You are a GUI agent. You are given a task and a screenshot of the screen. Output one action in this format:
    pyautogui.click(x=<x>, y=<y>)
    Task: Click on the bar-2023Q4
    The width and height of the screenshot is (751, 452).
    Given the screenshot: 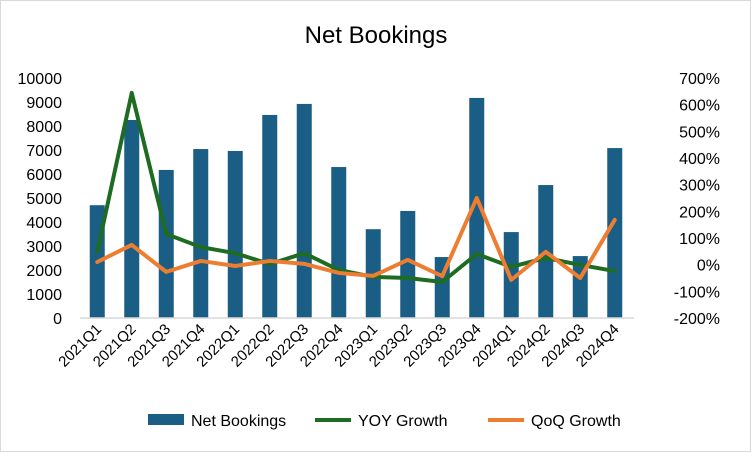 What is the action you would take?
    pyautogui.click(x=477, y=207)
    